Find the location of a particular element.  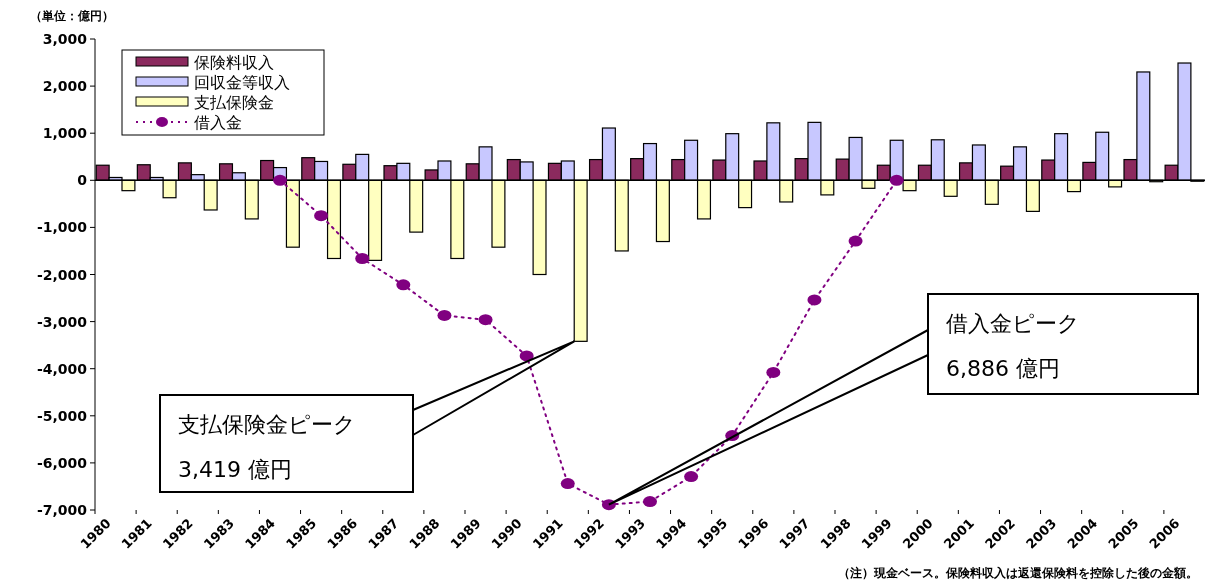

text: （注）現金ベース。保険料収入は返還保険料を控除した後の金額。 is located at coordinates (1018, 573).